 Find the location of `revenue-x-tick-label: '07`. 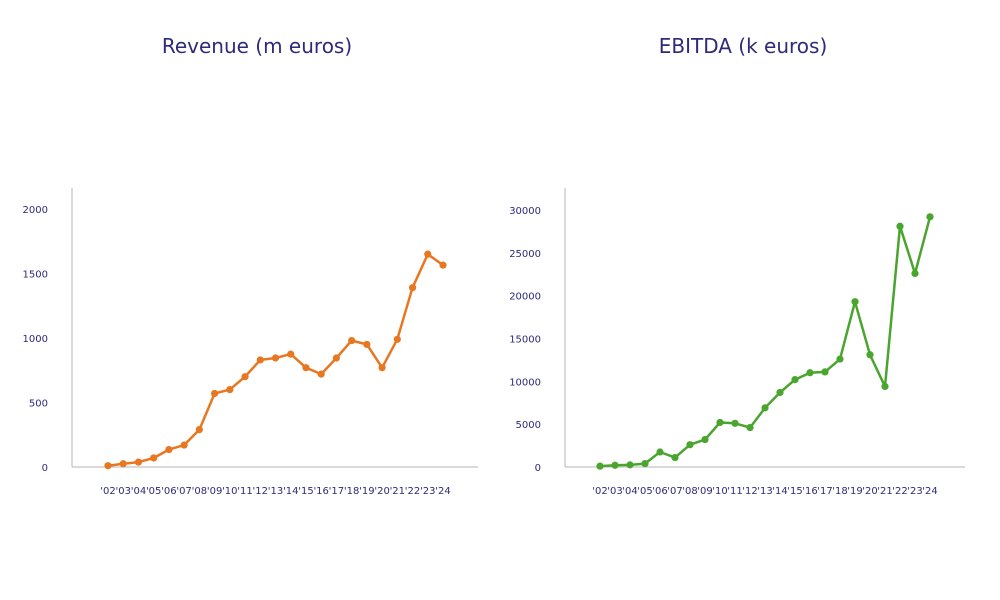

revenue-x-tick-label: '07 is located at coordinates (183, 491).